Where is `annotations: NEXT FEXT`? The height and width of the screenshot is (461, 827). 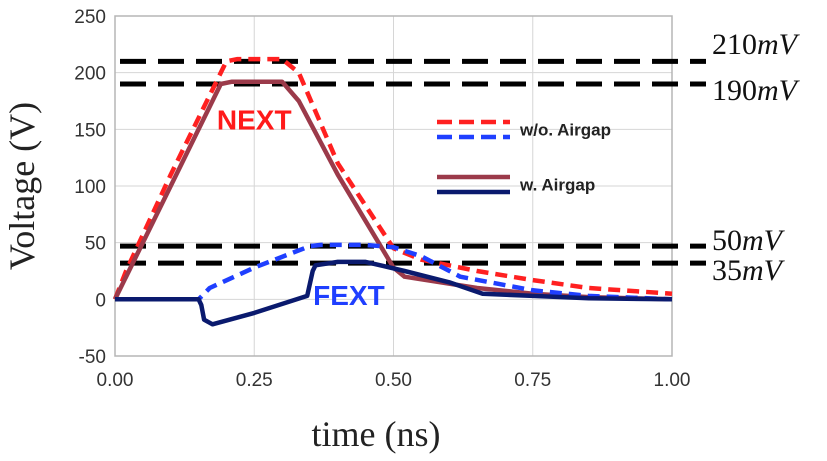 annotations: NEXT FEXT is located at coordinates (301, 207).